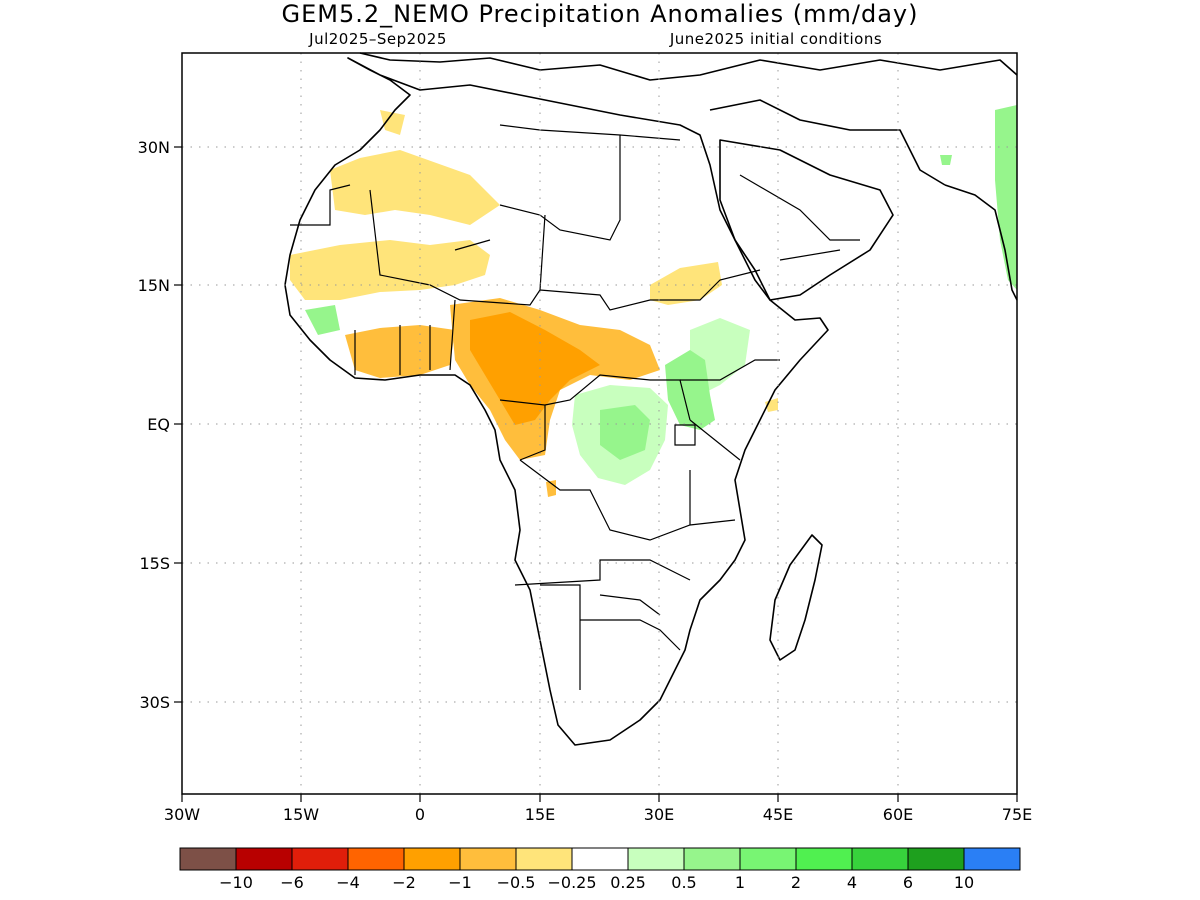 Image resolution: width=1200 pixels, height=900 pixels. I want to click on lake-victoria, so click(685, 435).